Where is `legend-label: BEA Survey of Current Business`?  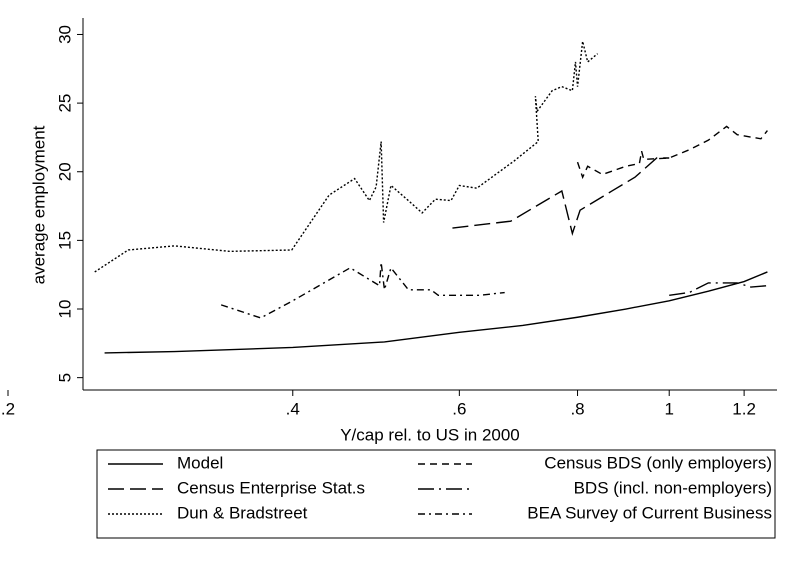
legend-label: BEA Survey of Current Business is located at coordinates (649, 512).